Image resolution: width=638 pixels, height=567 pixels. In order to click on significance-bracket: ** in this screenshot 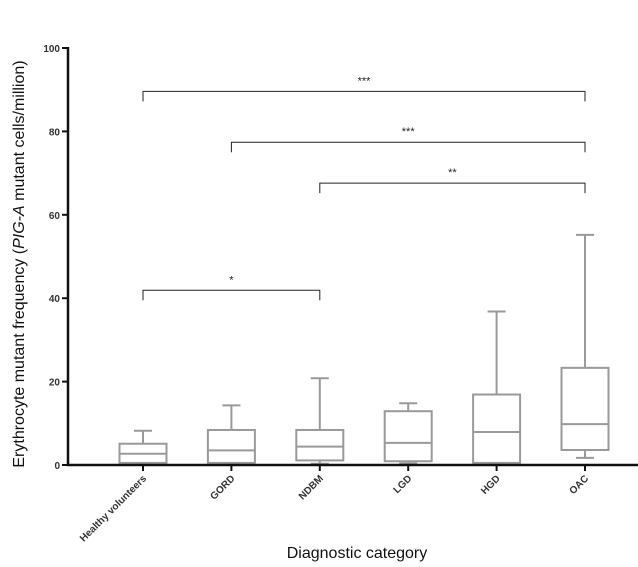, I will do `click(452, 180)`.